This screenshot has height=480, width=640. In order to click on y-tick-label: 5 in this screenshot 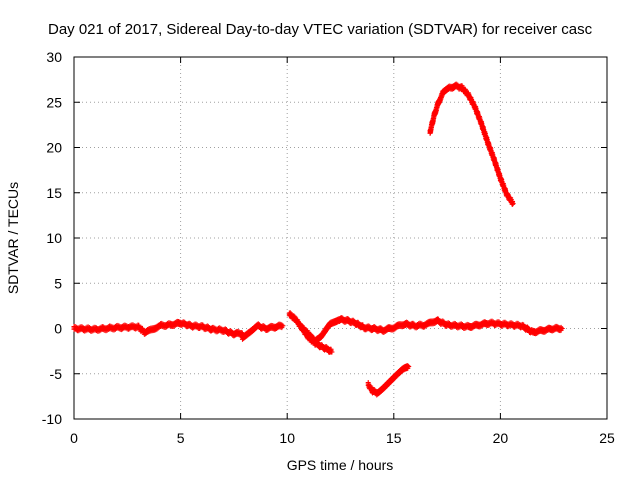, I will do `click(58, 283)`.